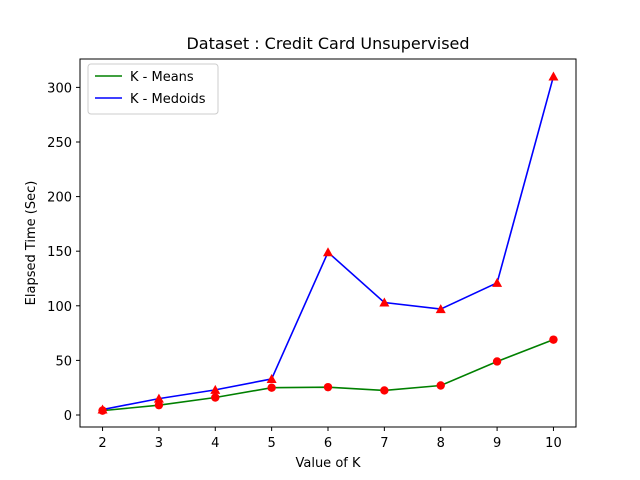 This screenshot has width=640, height=480. Describe the element at coordinates (553, 443) in the screenshot. I see `x-tick-label: 10` at that location.